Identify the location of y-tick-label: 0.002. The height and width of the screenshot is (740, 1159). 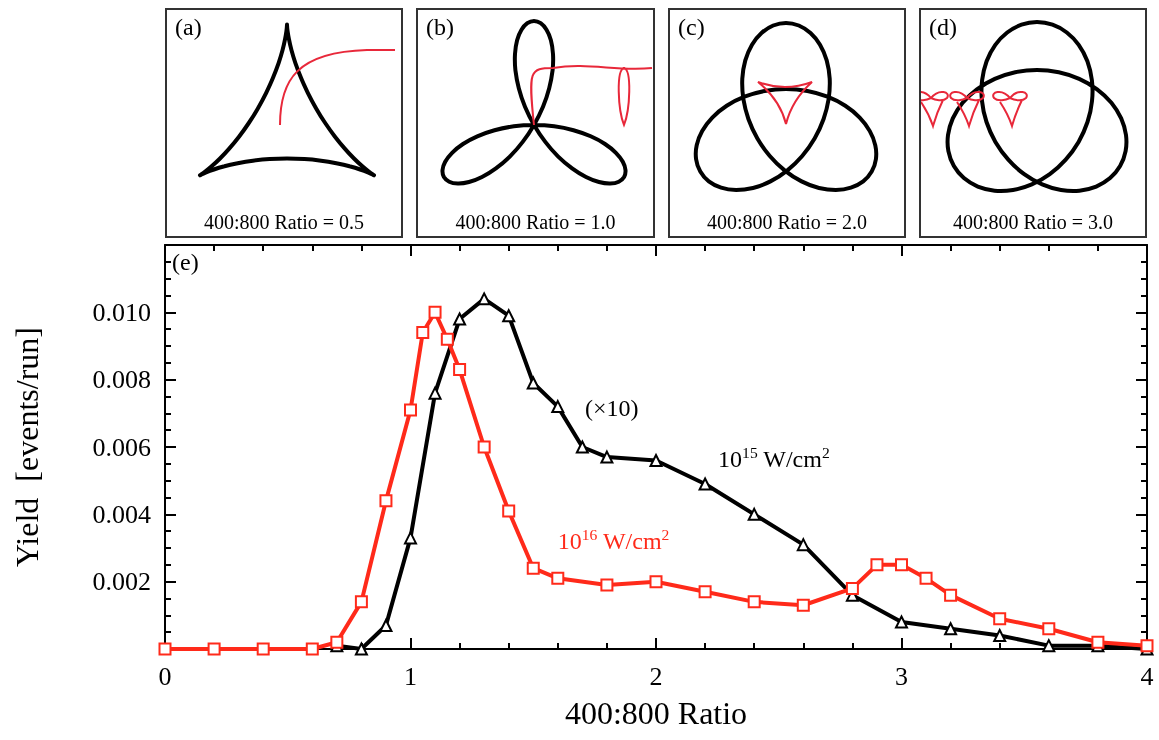
(121, 582).